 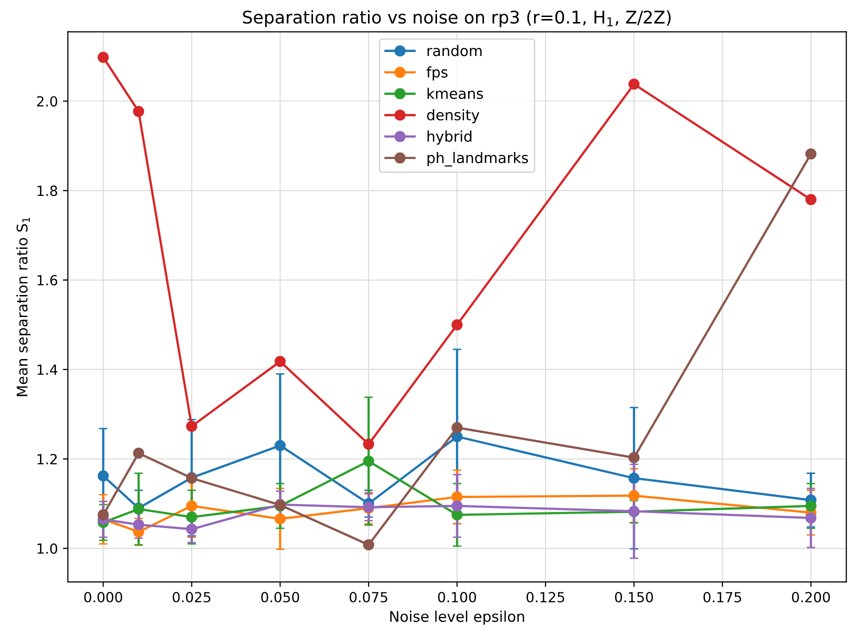 I want to click on legend-label: kmeans, so click(x=455, y=94).